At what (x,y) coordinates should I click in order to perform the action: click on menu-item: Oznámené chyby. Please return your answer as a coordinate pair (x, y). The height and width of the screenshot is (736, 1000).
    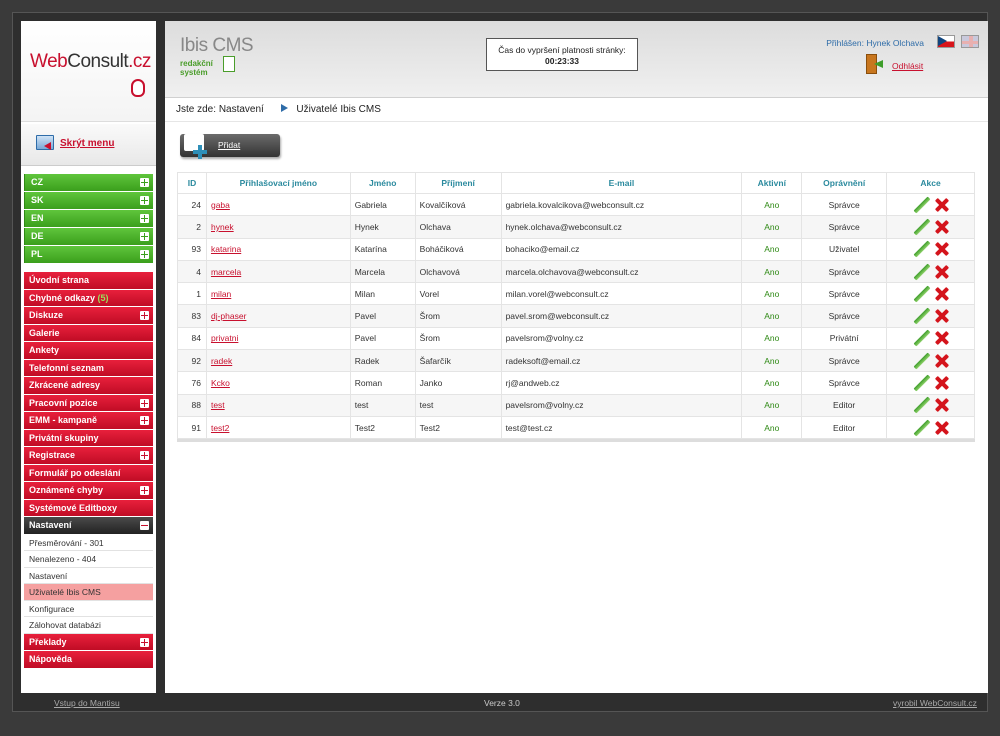
    Looking at the image, I should click on (88, 490).